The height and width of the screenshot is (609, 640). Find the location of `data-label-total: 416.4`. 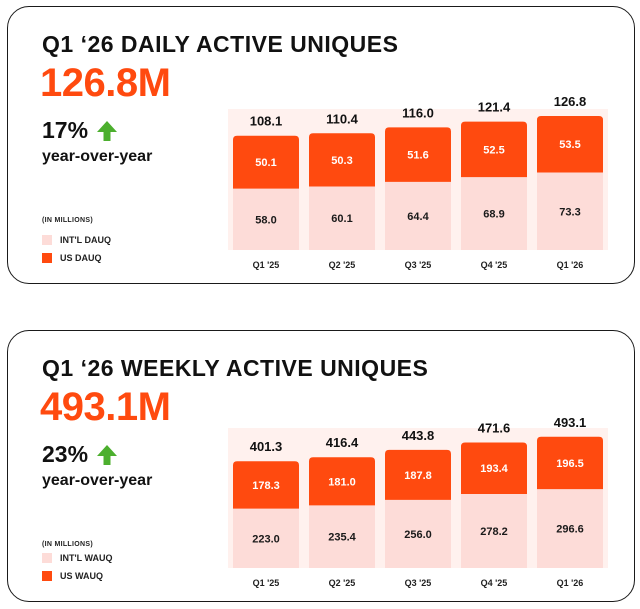

data-label-total: 416.4 is located at coordinates (342, 442).